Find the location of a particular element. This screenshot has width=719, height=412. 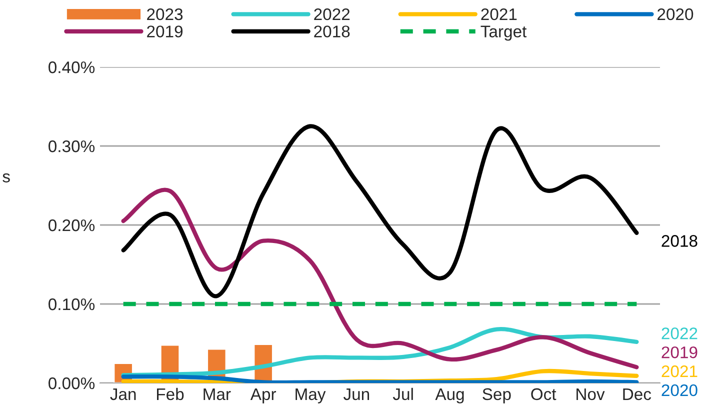

text: 2019 is located at coordinates (680, 352).